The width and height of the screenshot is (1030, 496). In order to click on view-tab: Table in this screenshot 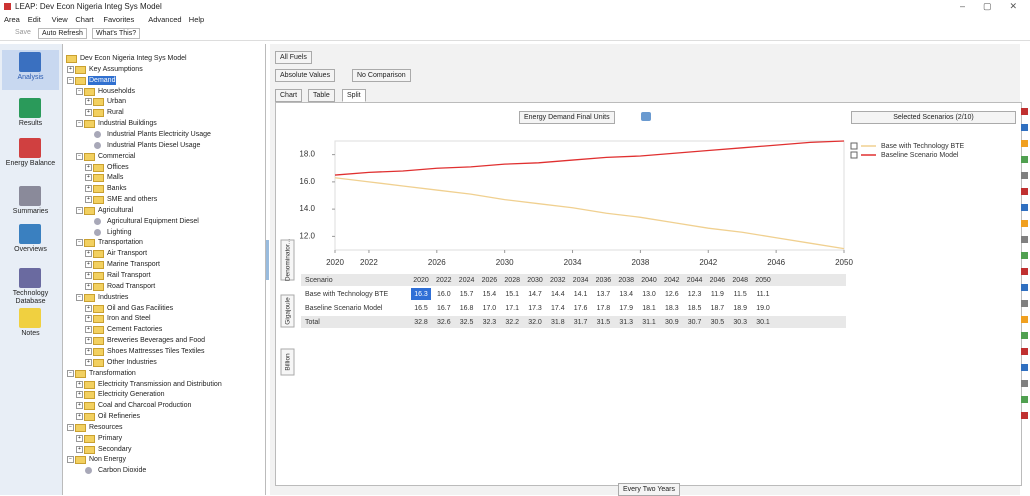, I will do `click(321, 95)`.